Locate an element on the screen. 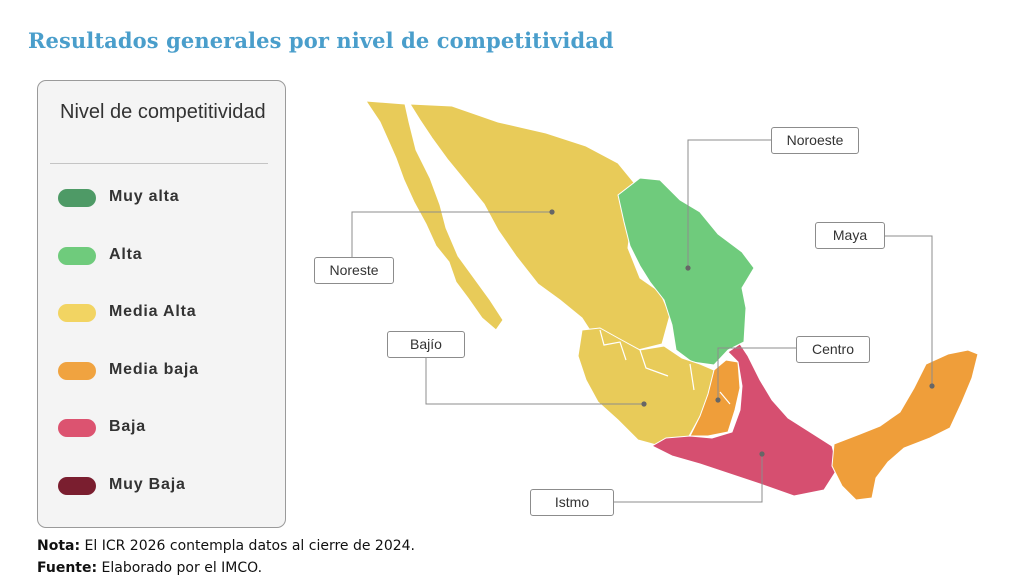 This screenshot has height=582, width=1024. legend-swatch-media-alta is located at coordinates (77, 313).